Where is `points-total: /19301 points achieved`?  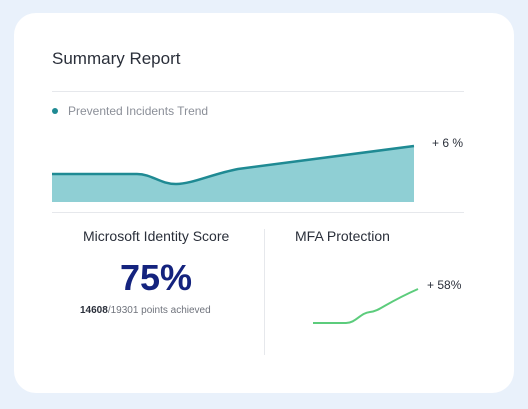 points-total: /19301 points achieved is located at coordinates (159, 310).